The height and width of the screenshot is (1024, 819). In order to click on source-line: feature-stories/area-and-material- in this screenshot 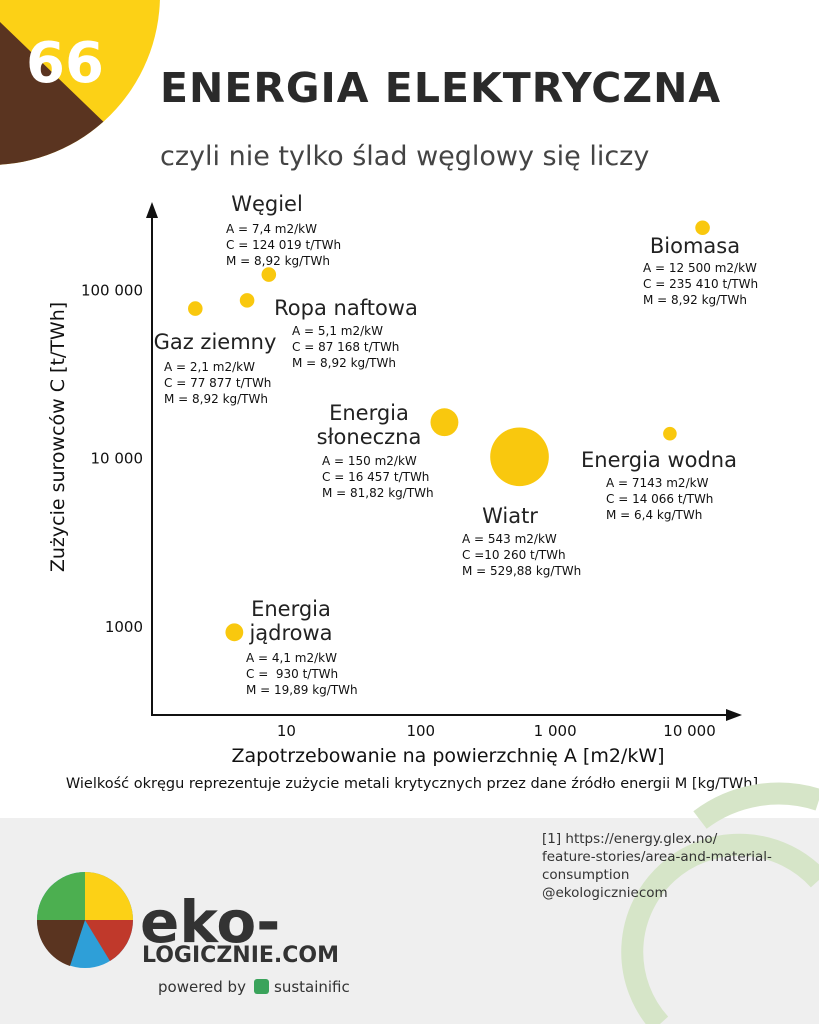, I will do `click(657, 857)`.